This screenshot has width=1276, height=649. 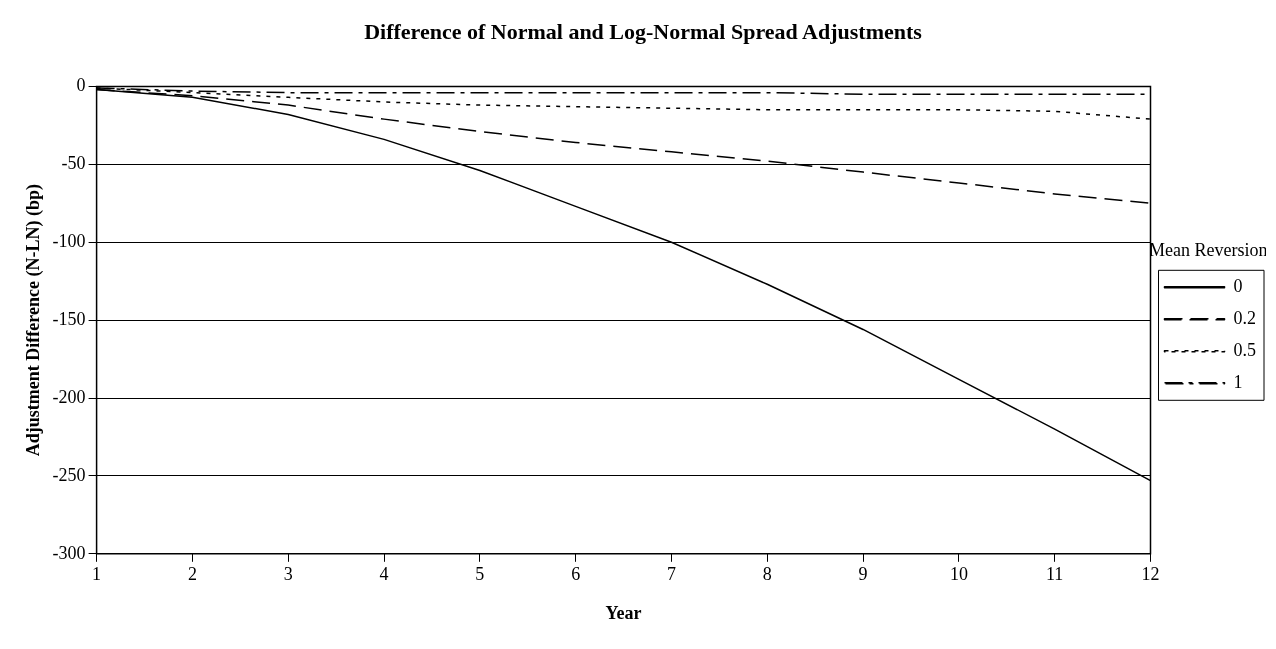 What do you see at coordinates (69, 318) in the screenshot?
I see `y-tick-label: -150` at bounding box center [69, 318].